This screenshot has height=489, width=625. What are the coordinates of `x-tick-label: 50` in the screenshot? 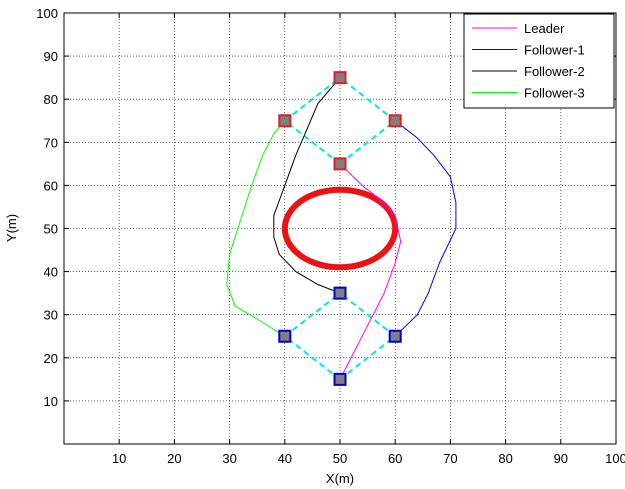 It's located at (340, 458).